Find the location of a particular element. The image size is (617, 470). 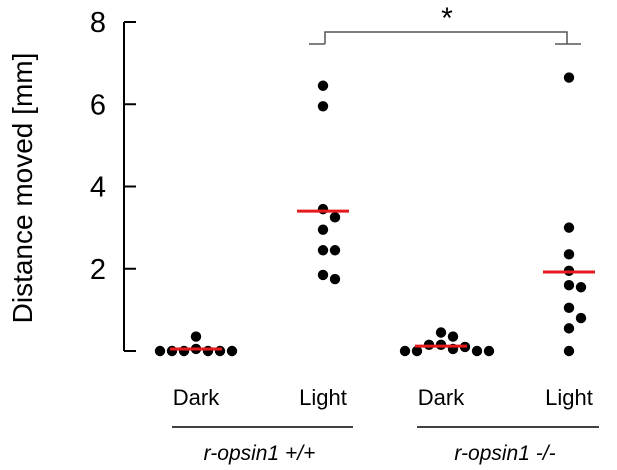

y-tick-label-6: 6 is located at coordinates (98, 105).